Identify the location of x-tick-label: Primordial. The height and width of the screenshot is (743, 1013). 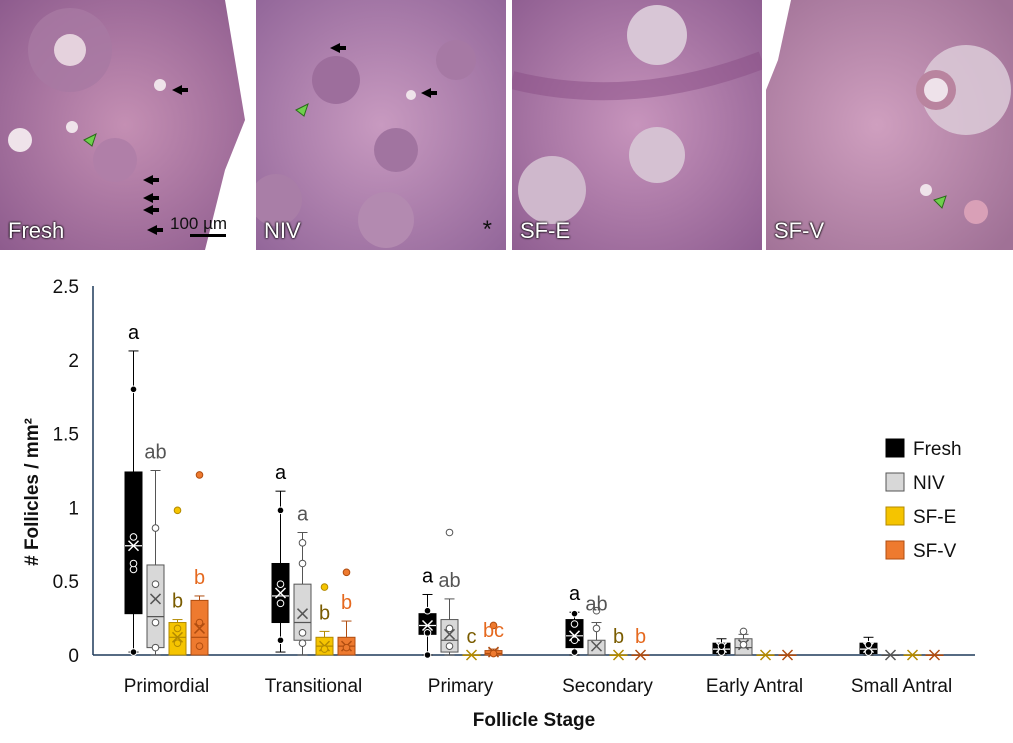
(167, 686).